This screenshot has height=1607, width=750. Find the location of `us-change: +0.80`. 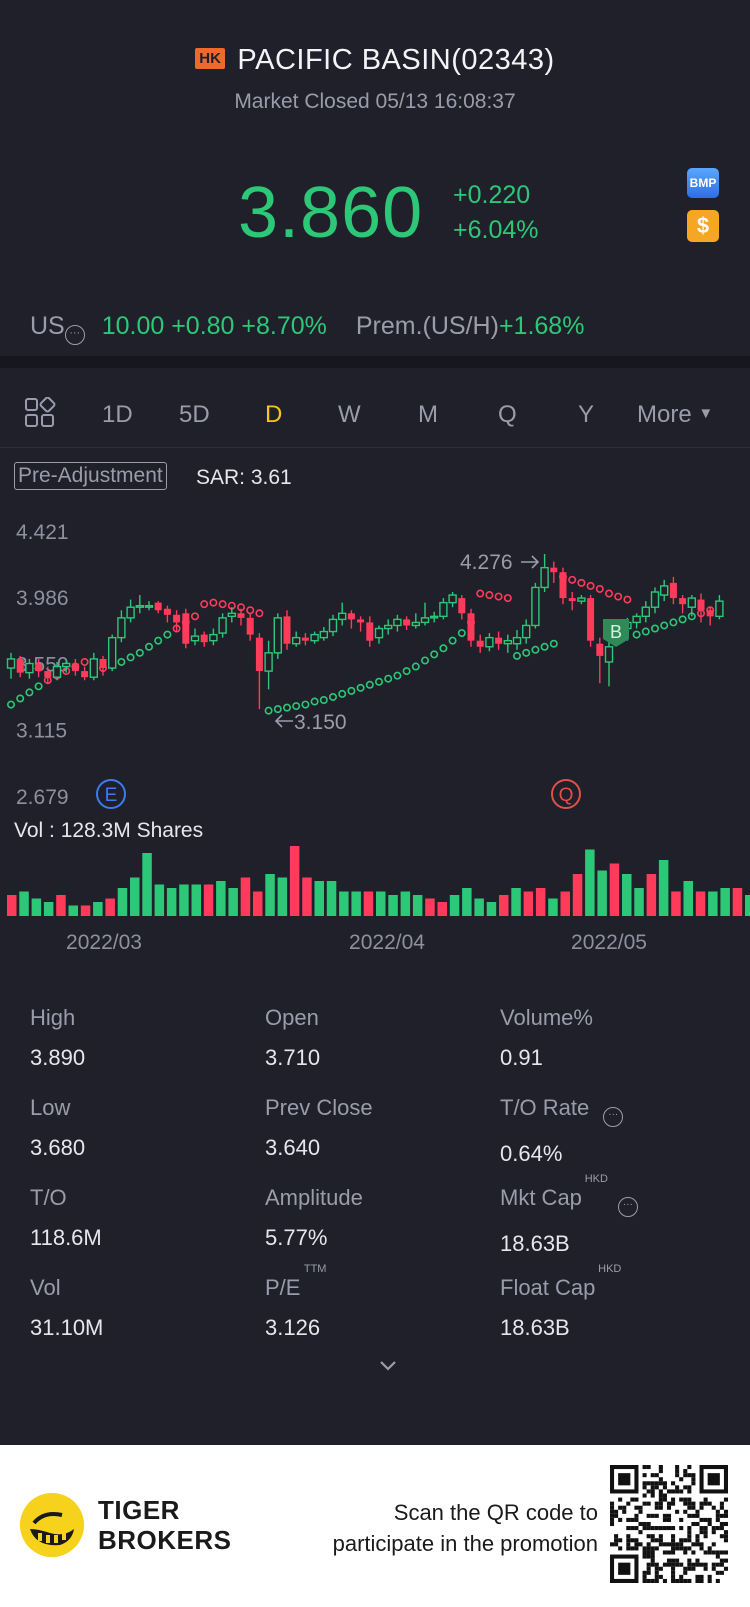

us-change: +0.80 is located at coordinates (203, 326).